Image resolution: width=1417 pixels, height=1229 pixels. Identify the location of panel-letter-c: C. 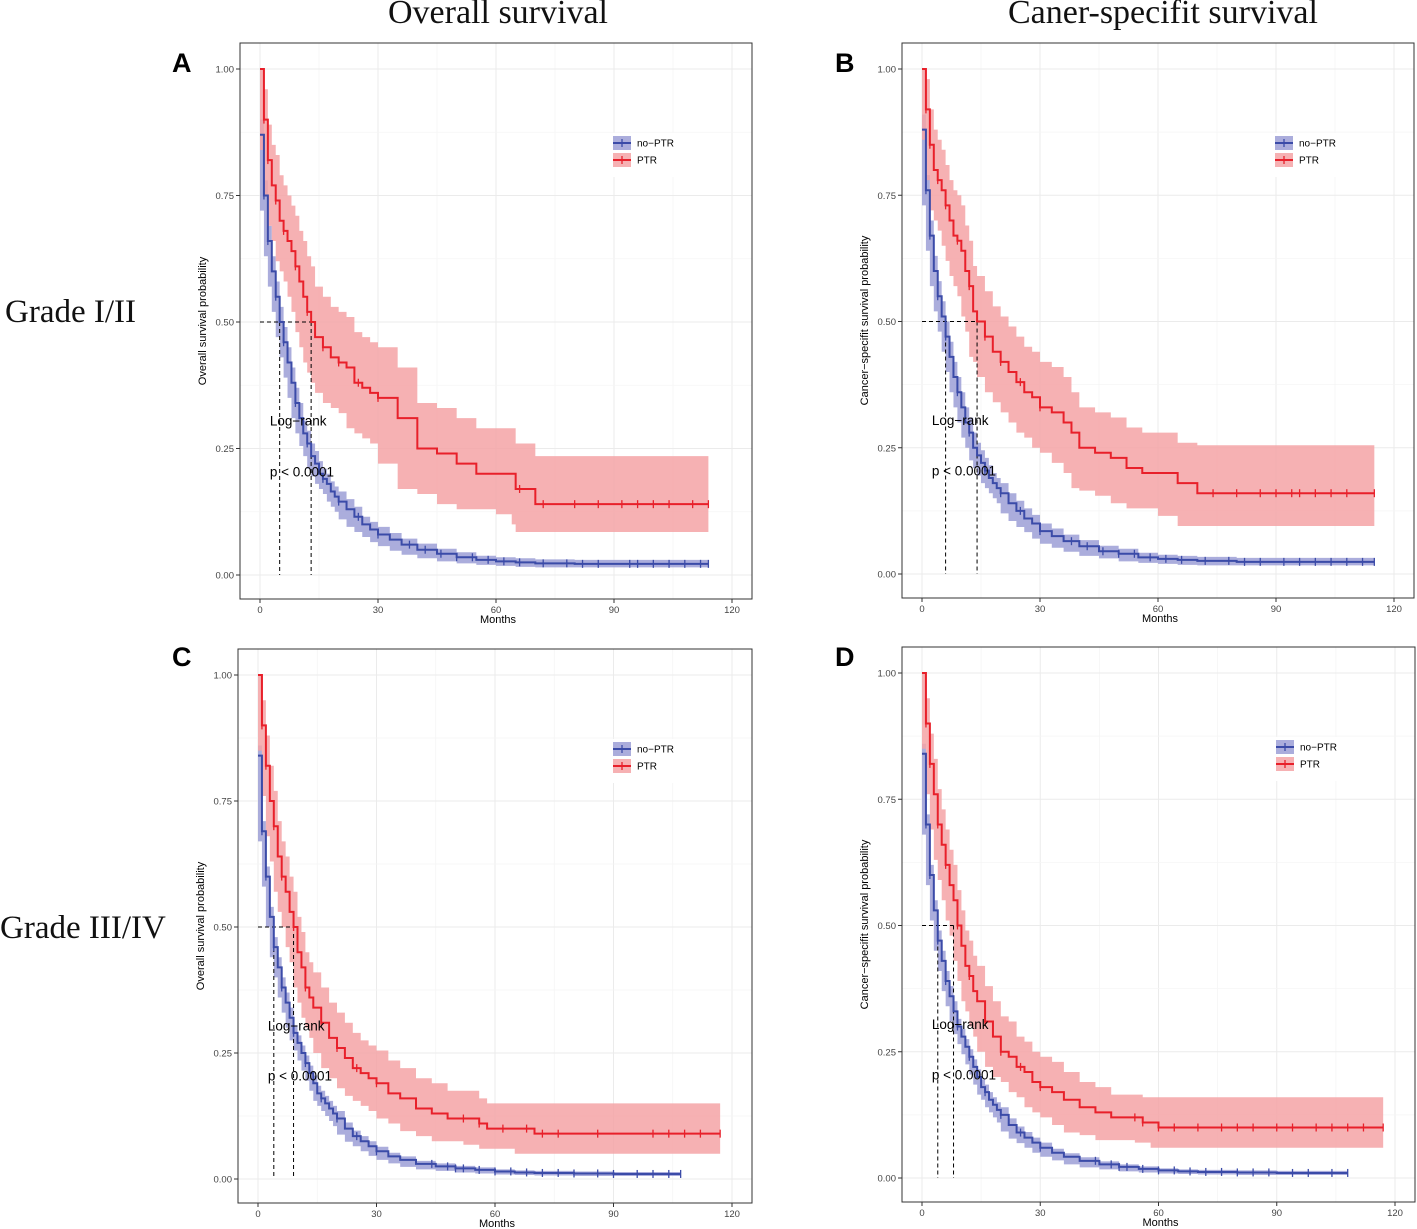
(182, 657).